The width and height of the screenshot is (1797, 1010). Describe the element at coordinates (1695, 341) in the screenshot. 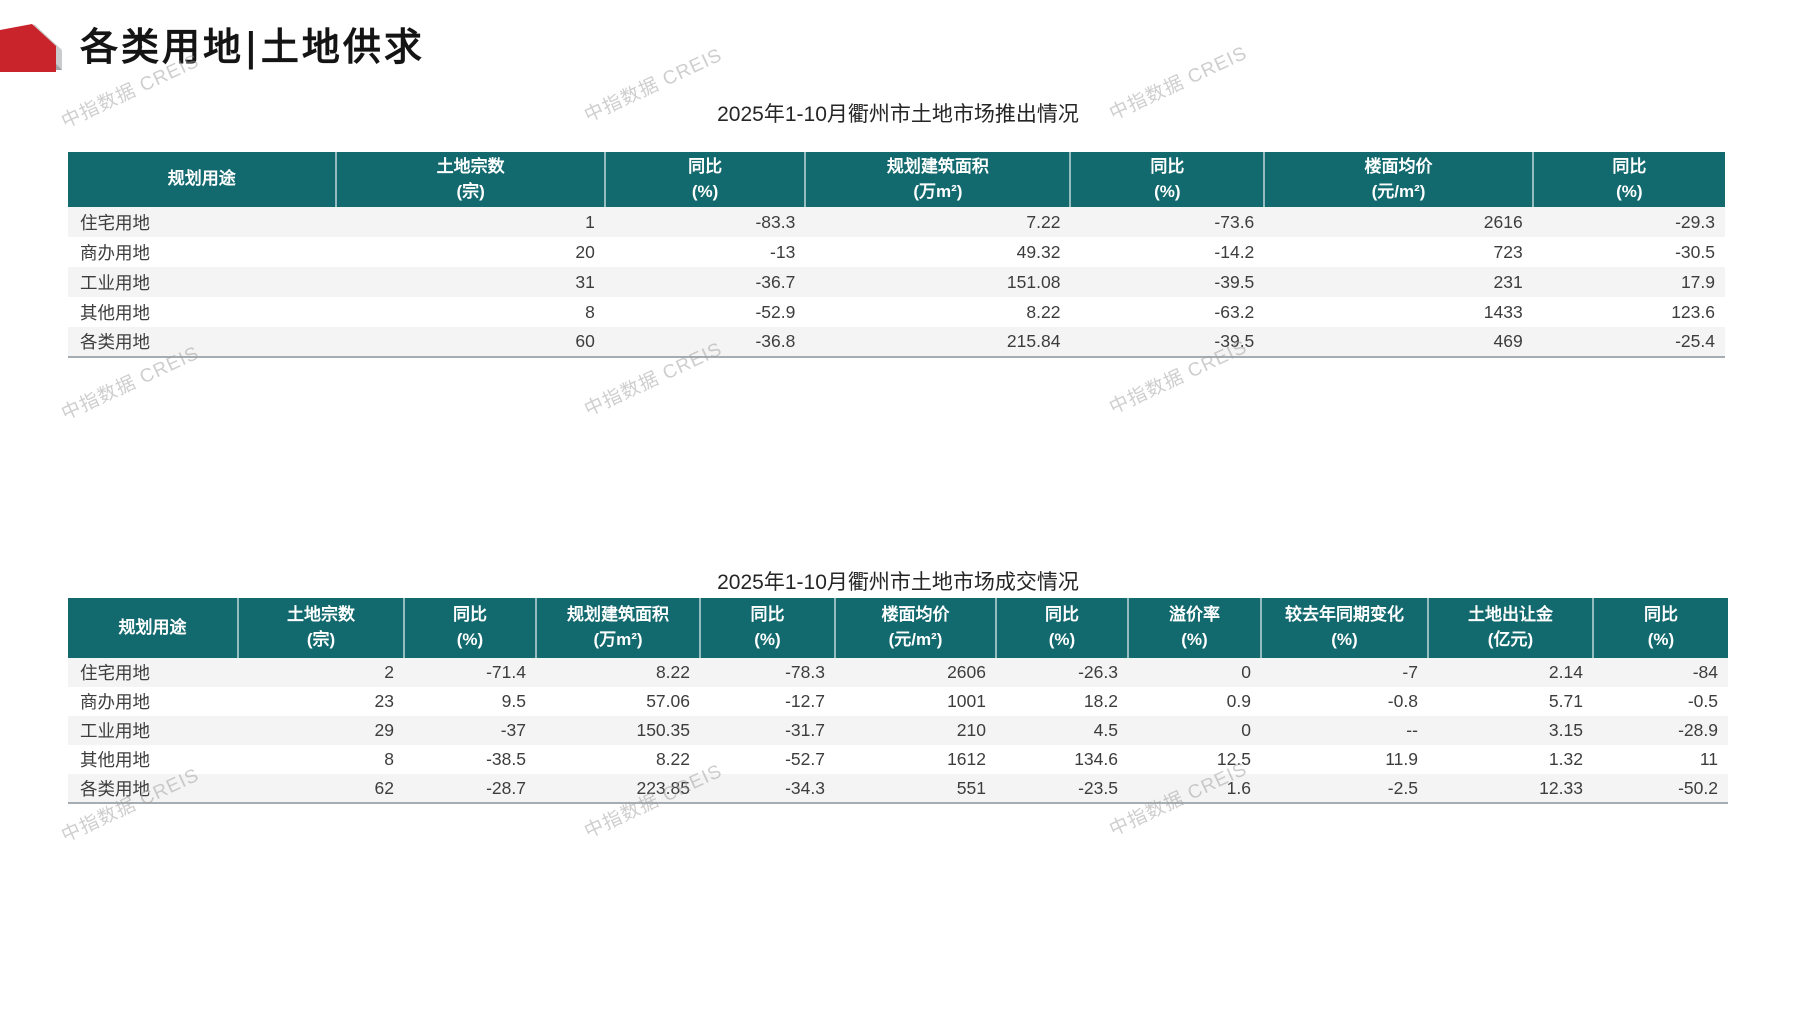

I see `value-cell: -25.4` at that location.